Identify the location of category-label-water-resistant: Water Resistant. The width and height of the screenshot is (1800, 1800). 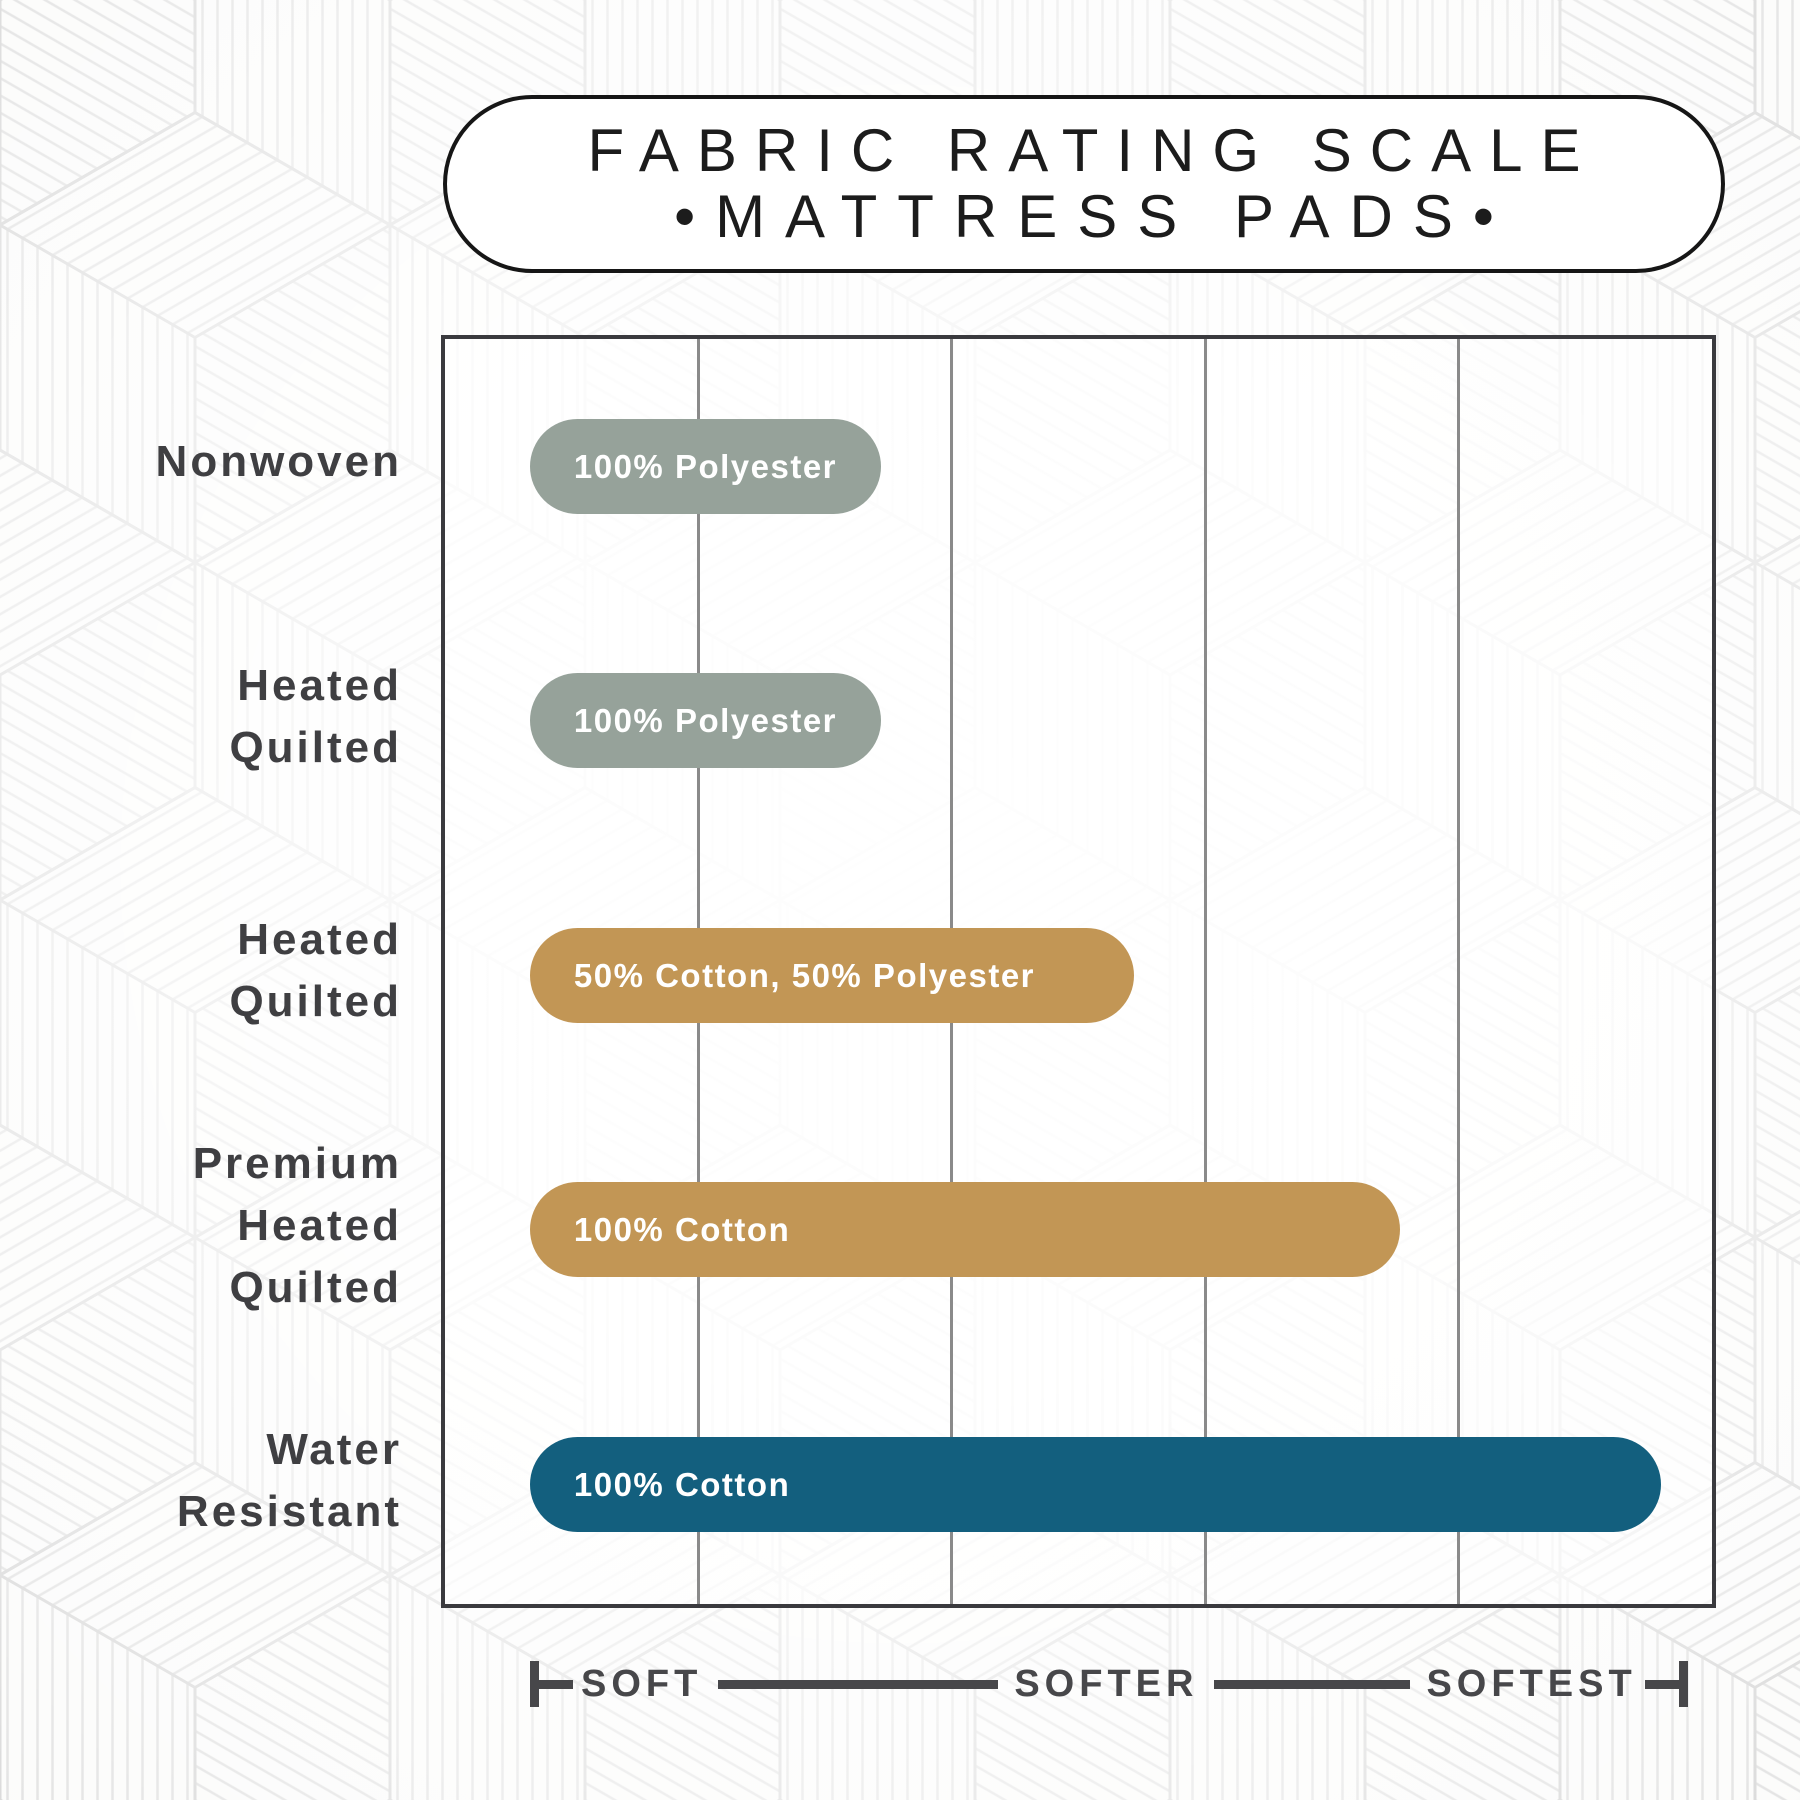
(289, 1480).